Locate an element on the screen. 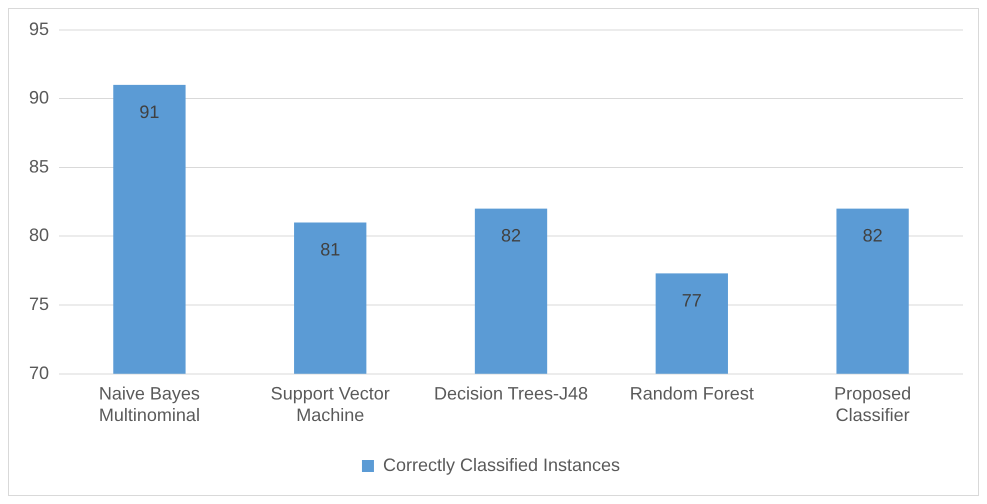 The width and height of the screenshot is (987, 504). data-label: 81 is located at coordinates (330, 249).